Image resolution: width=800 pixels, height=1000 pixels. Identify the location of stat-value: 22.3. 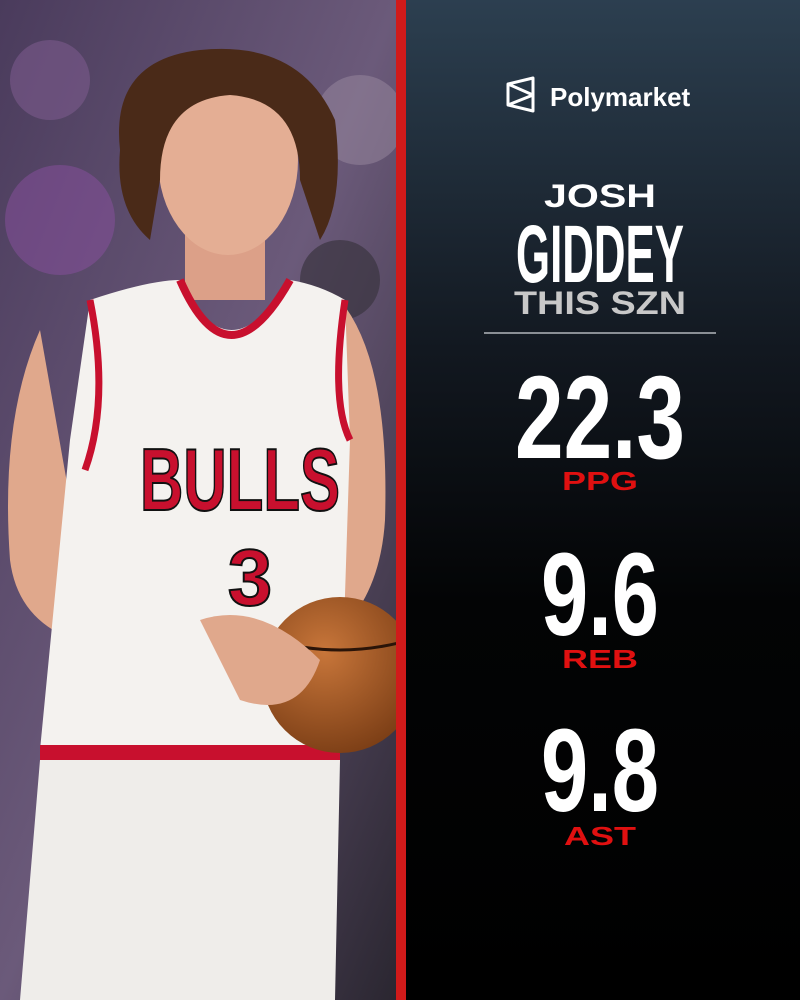
(600, 418).